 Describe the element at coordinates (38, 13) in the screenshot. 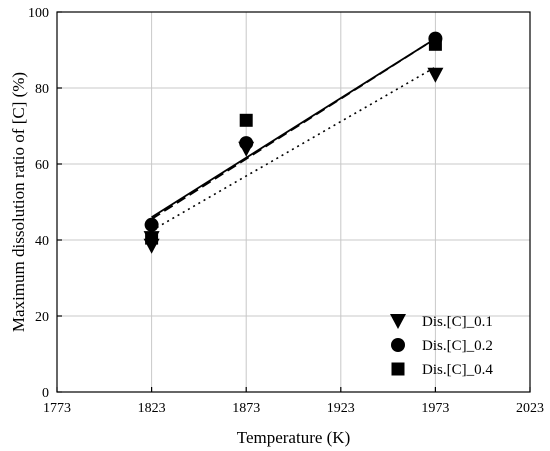

I see `y-tick-label: 100` at that location.